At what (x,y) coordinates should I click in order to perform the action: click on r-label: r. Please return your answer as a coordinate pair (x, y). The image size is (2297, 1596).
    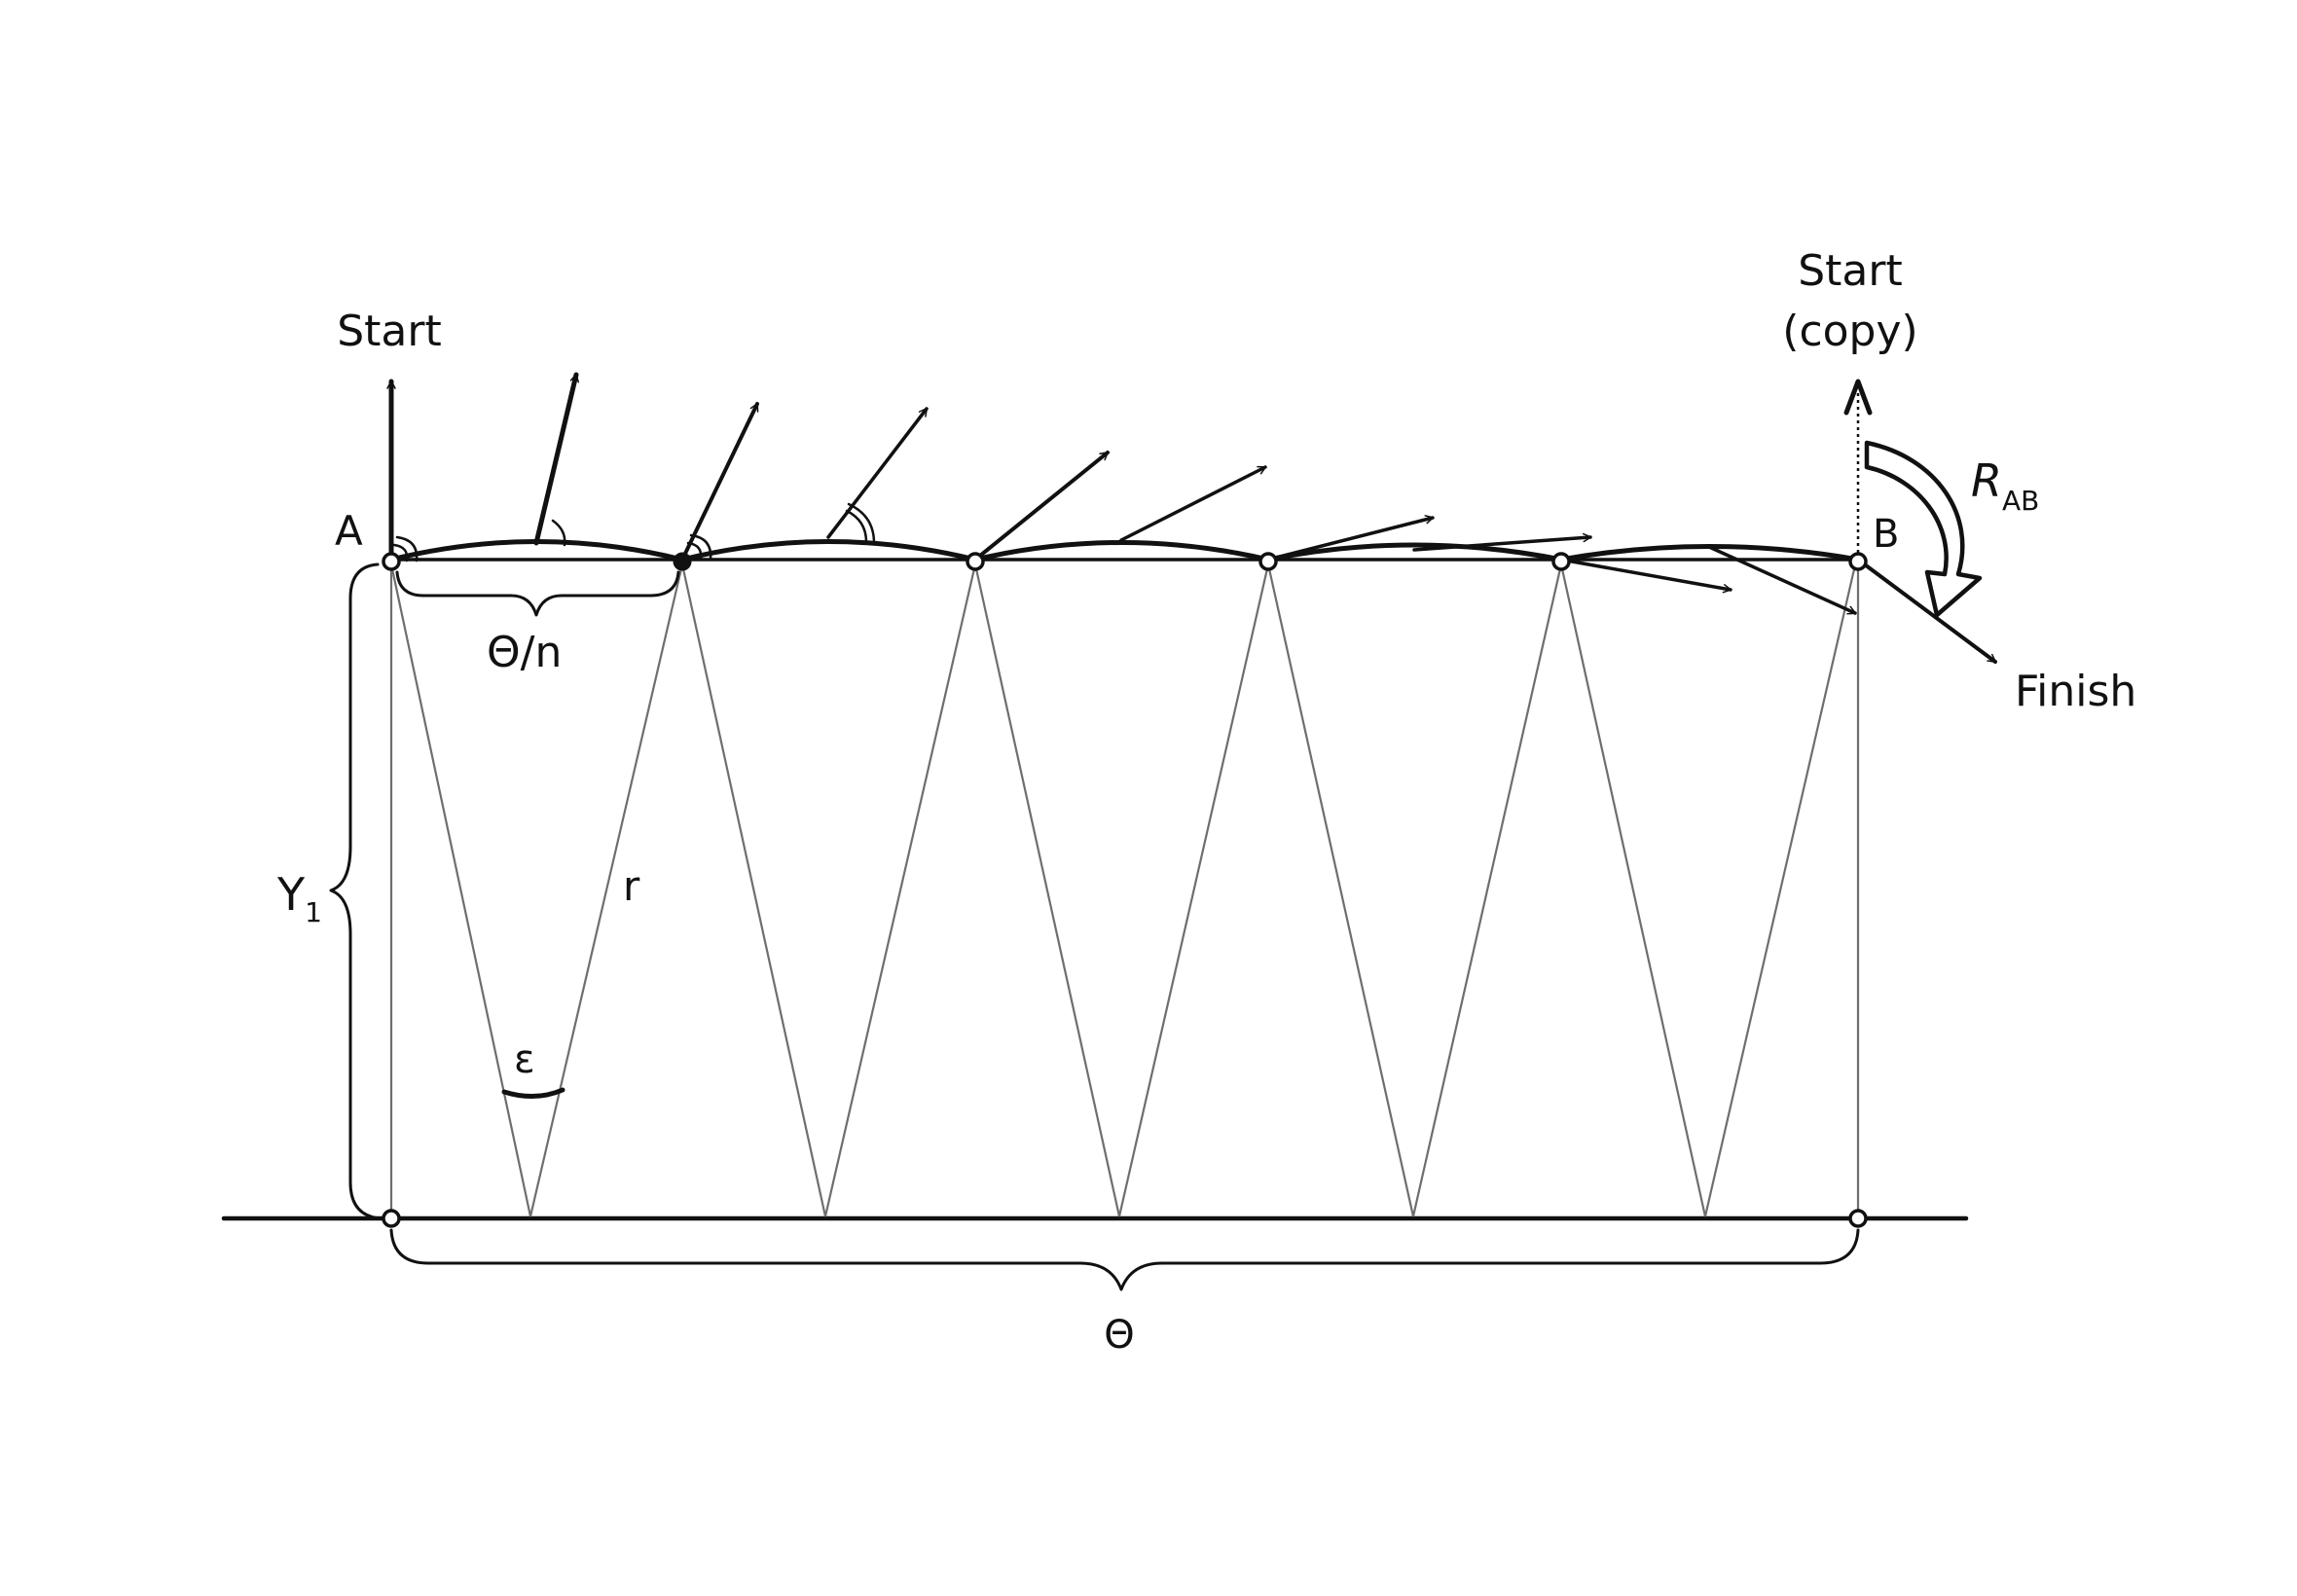
    Looking at the image, I should click on (631, 886).